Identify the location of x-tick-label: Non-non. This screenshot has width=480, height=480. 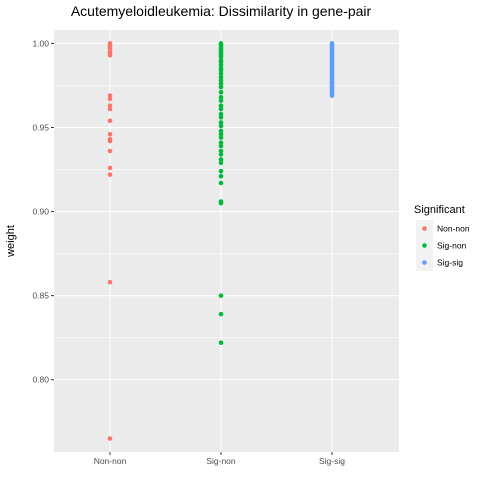
(110, 461).